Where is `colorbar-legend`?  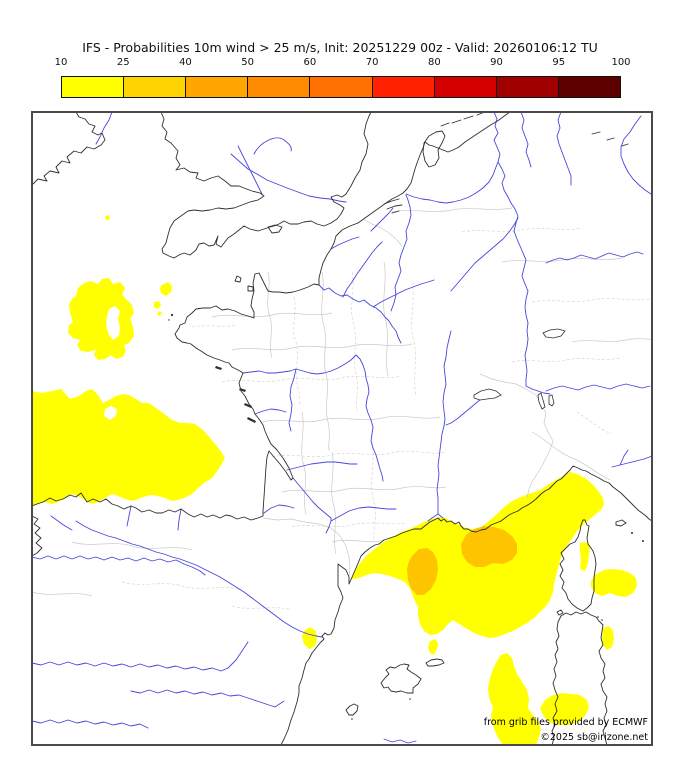
colorbar-legend is located at coordinates (341, 87).